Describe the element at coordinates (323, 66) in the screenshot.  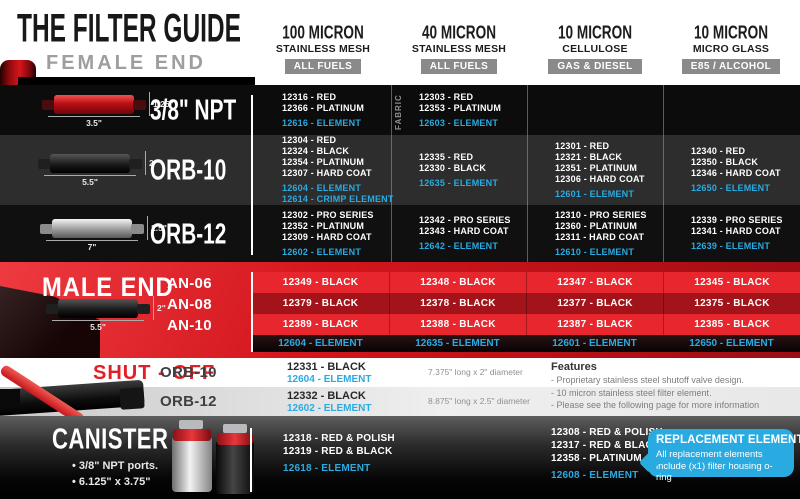
I see `fuel-badge: ALL FUELS` at that location.